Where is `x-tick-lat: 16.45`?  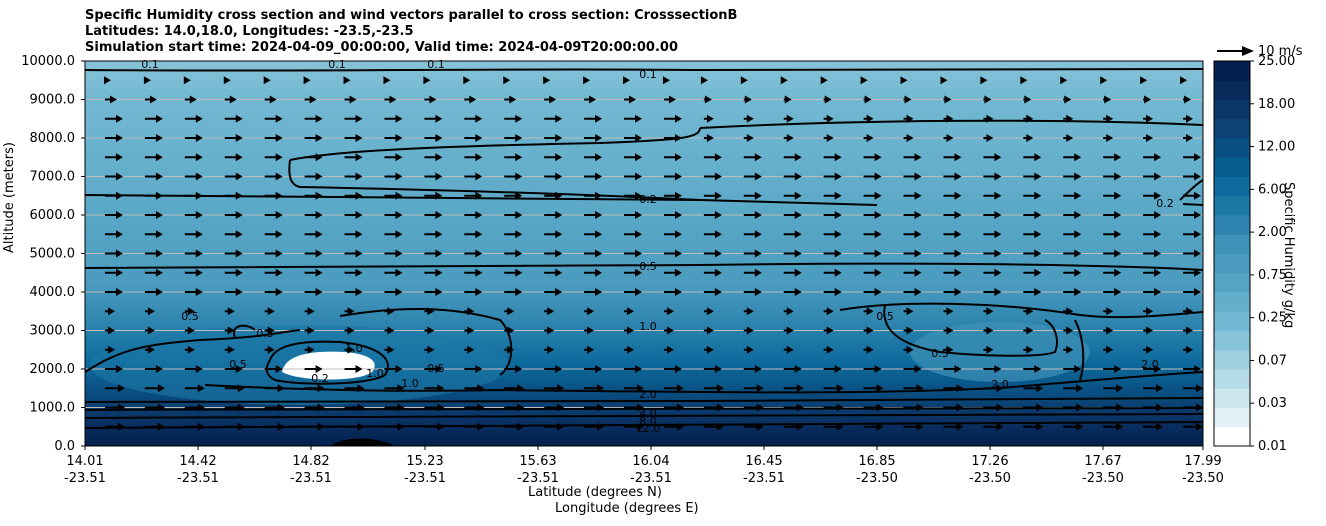
x-tick-lat: 16.45 is located at coordinates (763, 461).